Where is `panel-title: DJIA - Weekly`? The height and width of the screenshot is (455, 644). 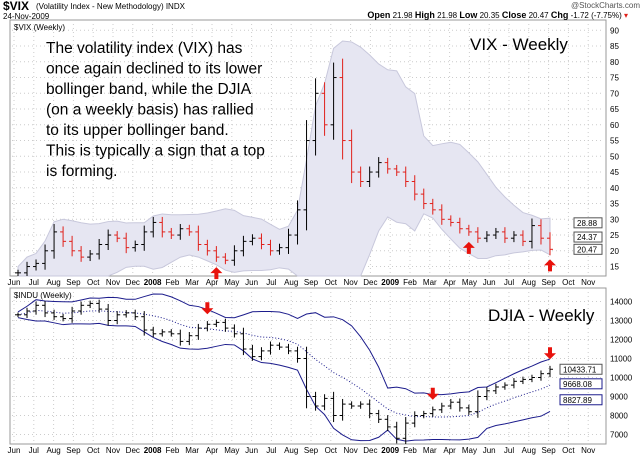 panel-title: DJIA - Weekly is located at coordinates (541, 315).